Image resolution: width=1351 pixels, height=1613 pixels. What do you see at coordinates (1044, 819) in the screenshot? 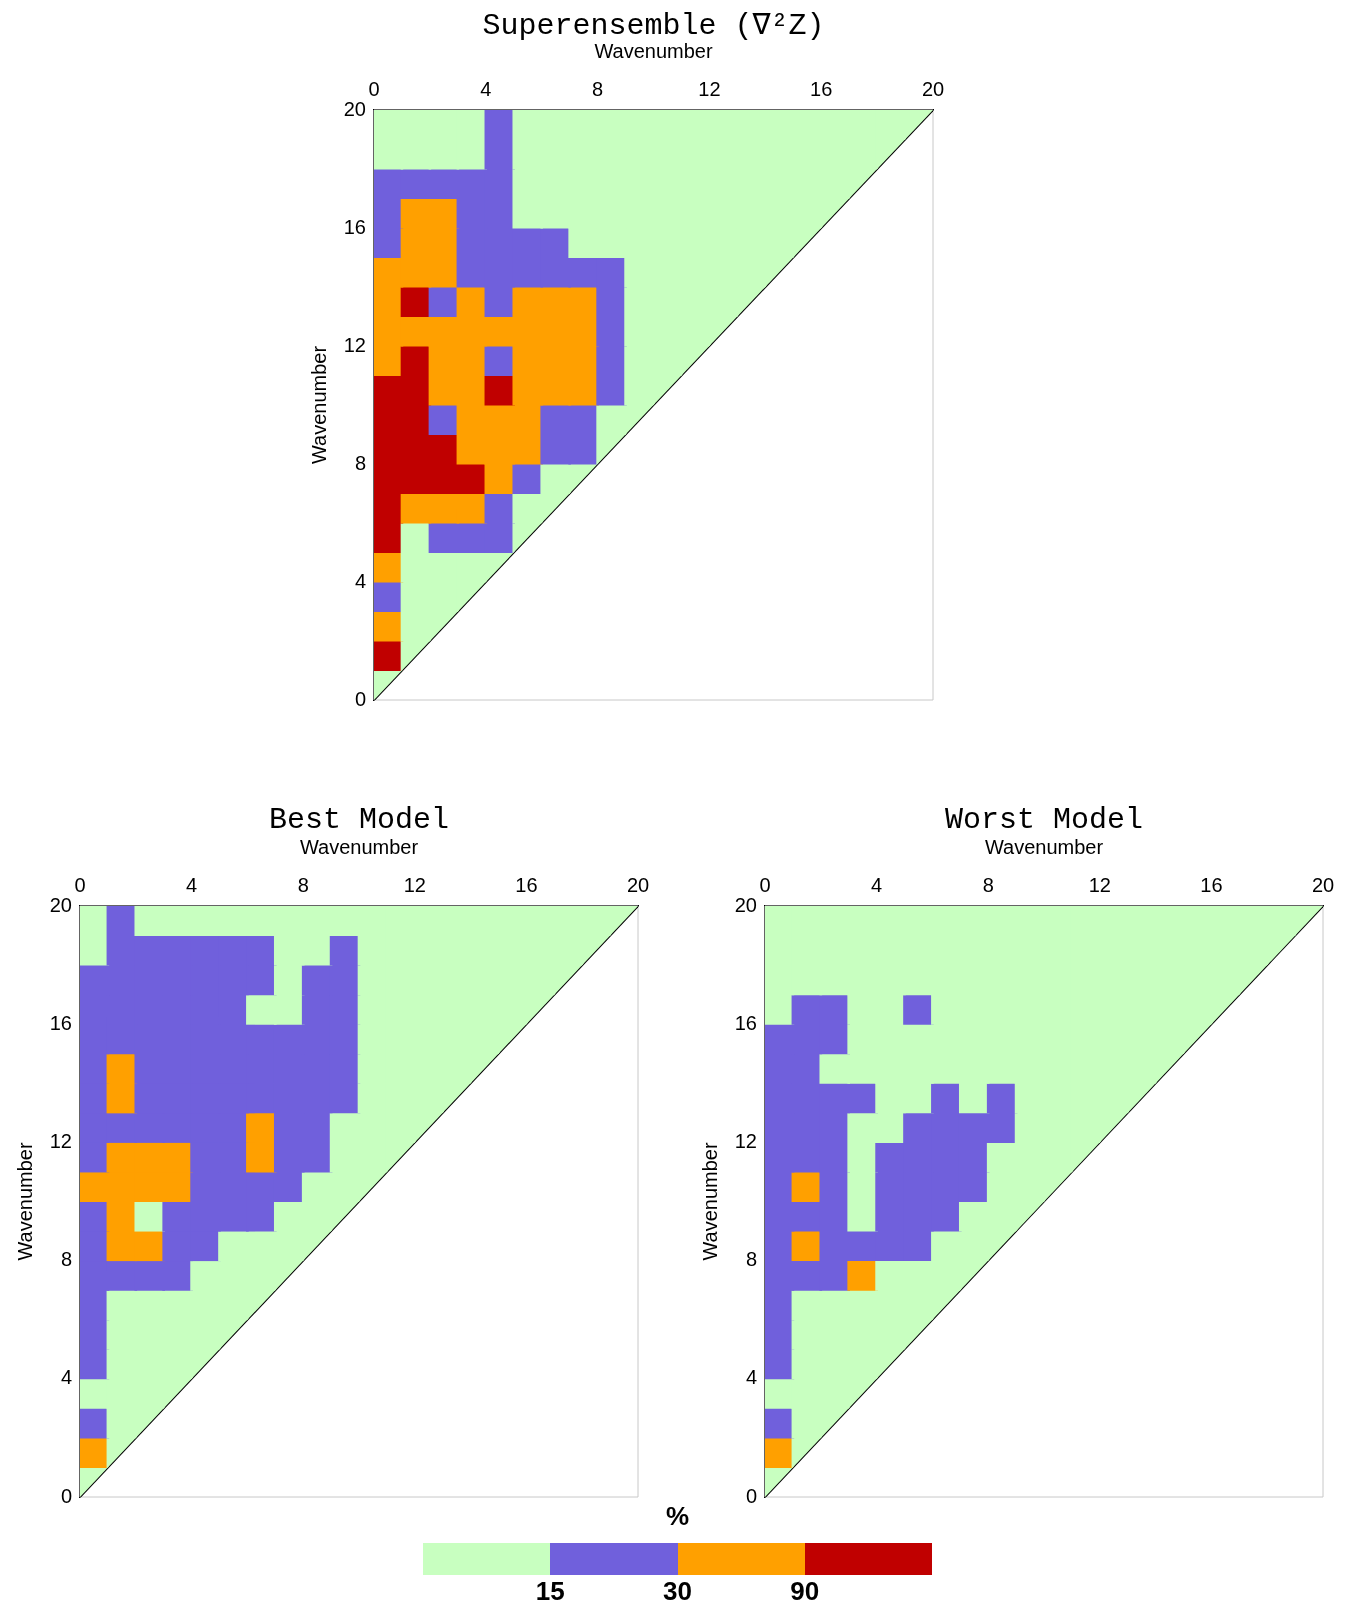
I see `chart-title: Worst Model` at bounding box center [1044, 819].